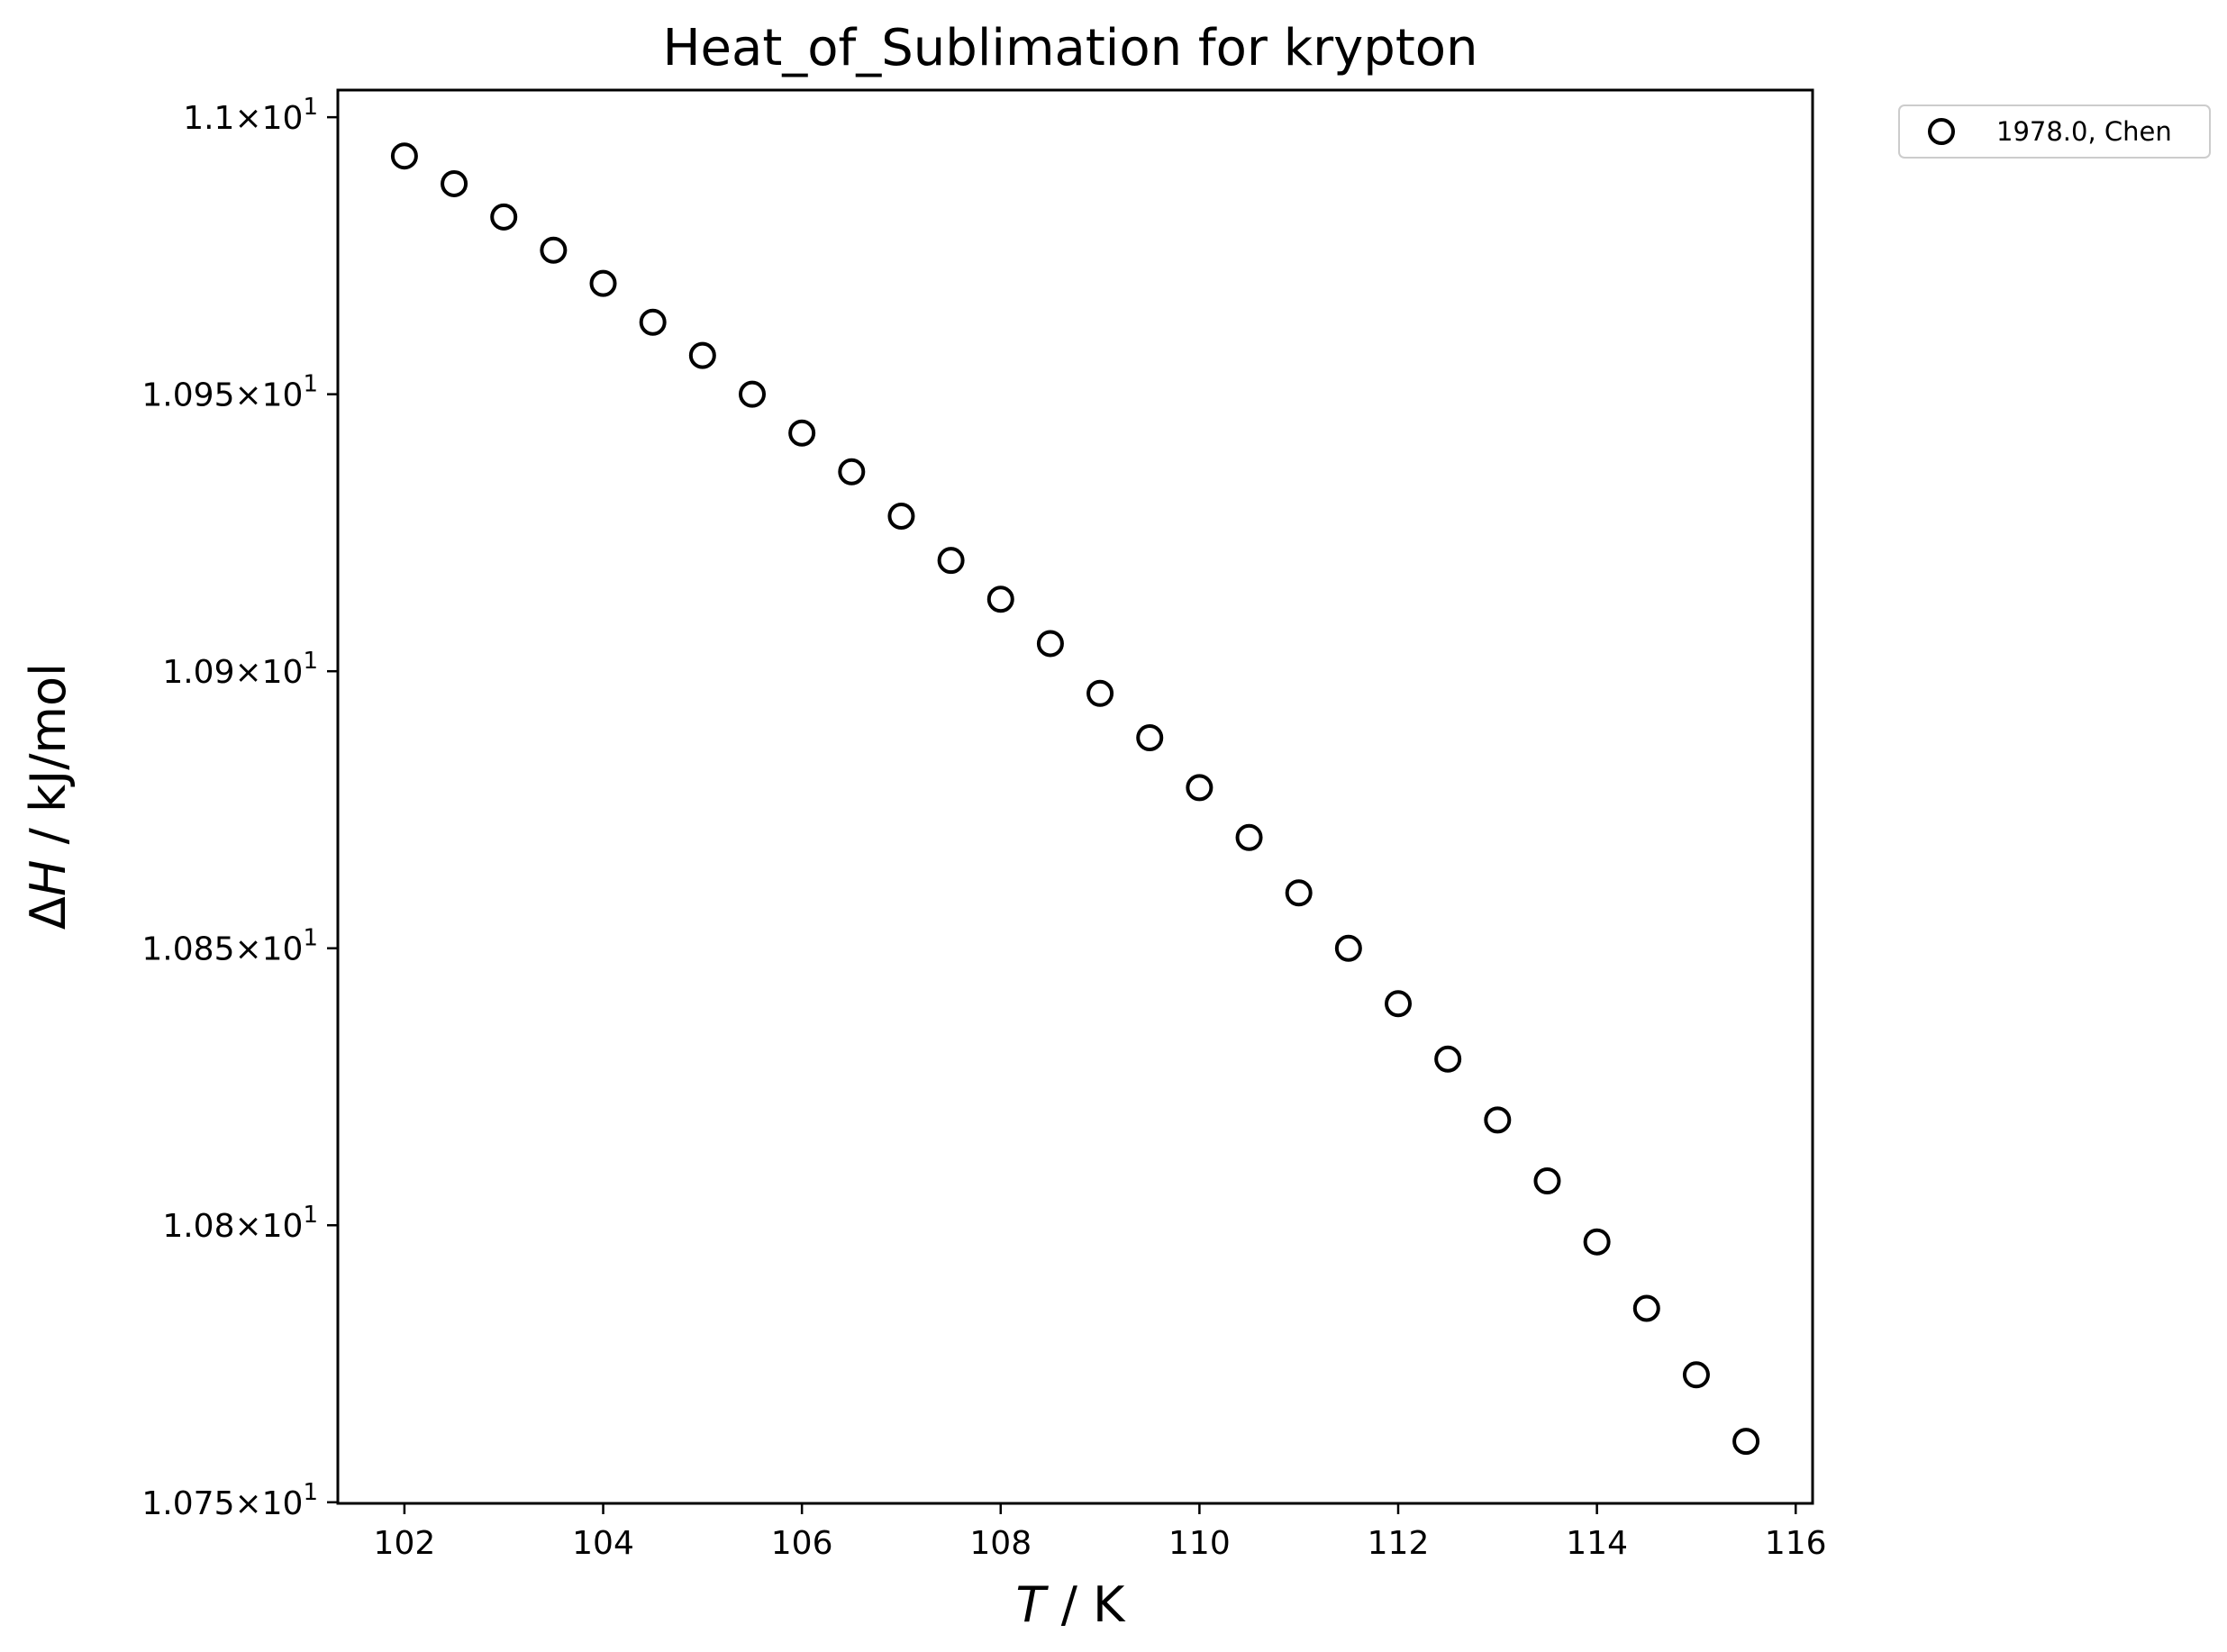 The width and height of the screenshot is (2227, 1652). What do you see at coordinates (48, 913) in the screenshot?
I see `y-axis-delta: Δ` at bounding box center [48, 913].